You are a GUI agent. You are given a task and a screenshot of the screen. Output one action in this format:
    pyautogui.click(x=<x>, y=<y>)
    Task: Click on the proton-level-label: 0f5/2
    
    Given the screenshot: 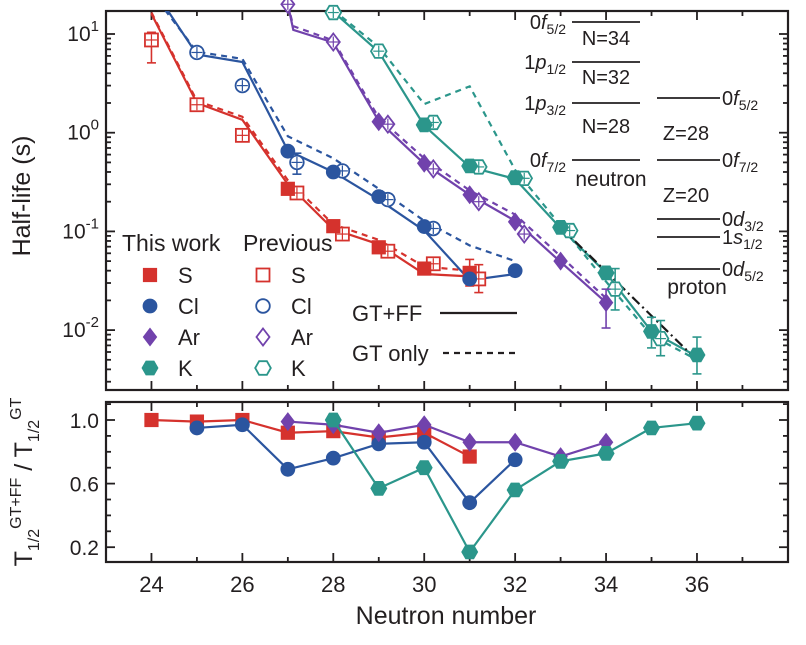 What is the action you would take?
    pyautogui.click(x=740, y=100)
    